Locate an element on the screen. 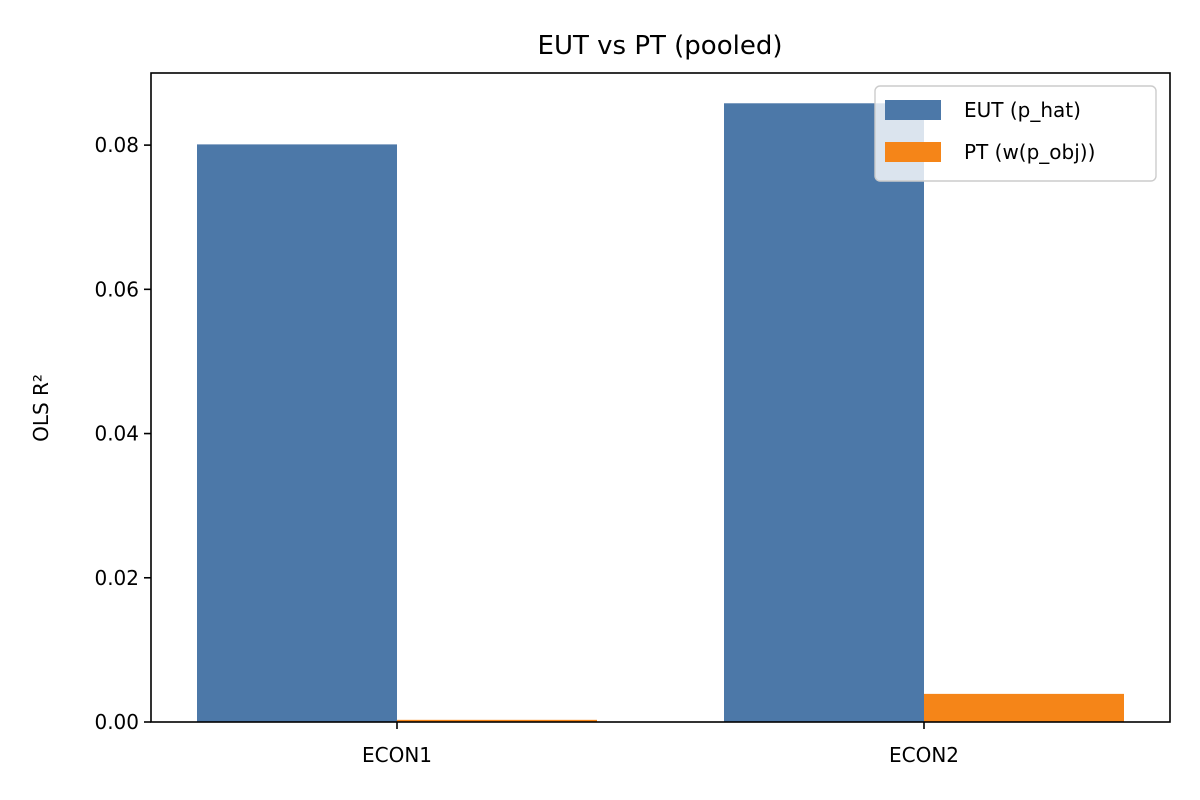 The height and width of the screenshot is (800, 1200). legend-label: PT (w(p_obj)) is located at coordinates (1029, 152).